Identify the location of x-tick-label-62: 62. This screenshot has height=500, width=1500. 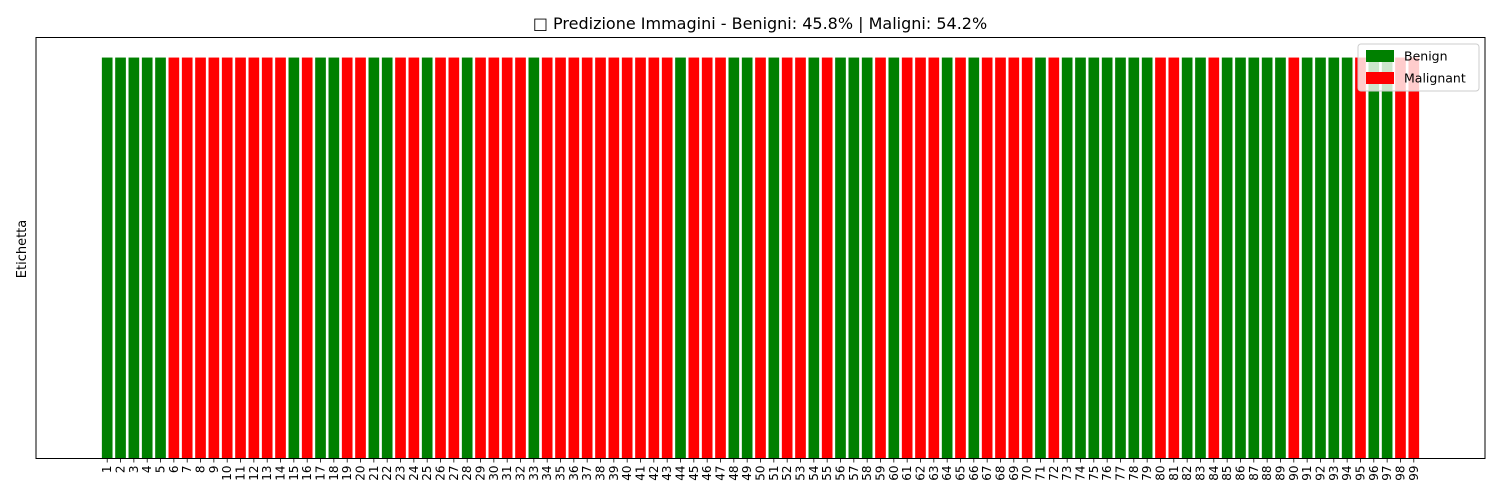
(920, 473).